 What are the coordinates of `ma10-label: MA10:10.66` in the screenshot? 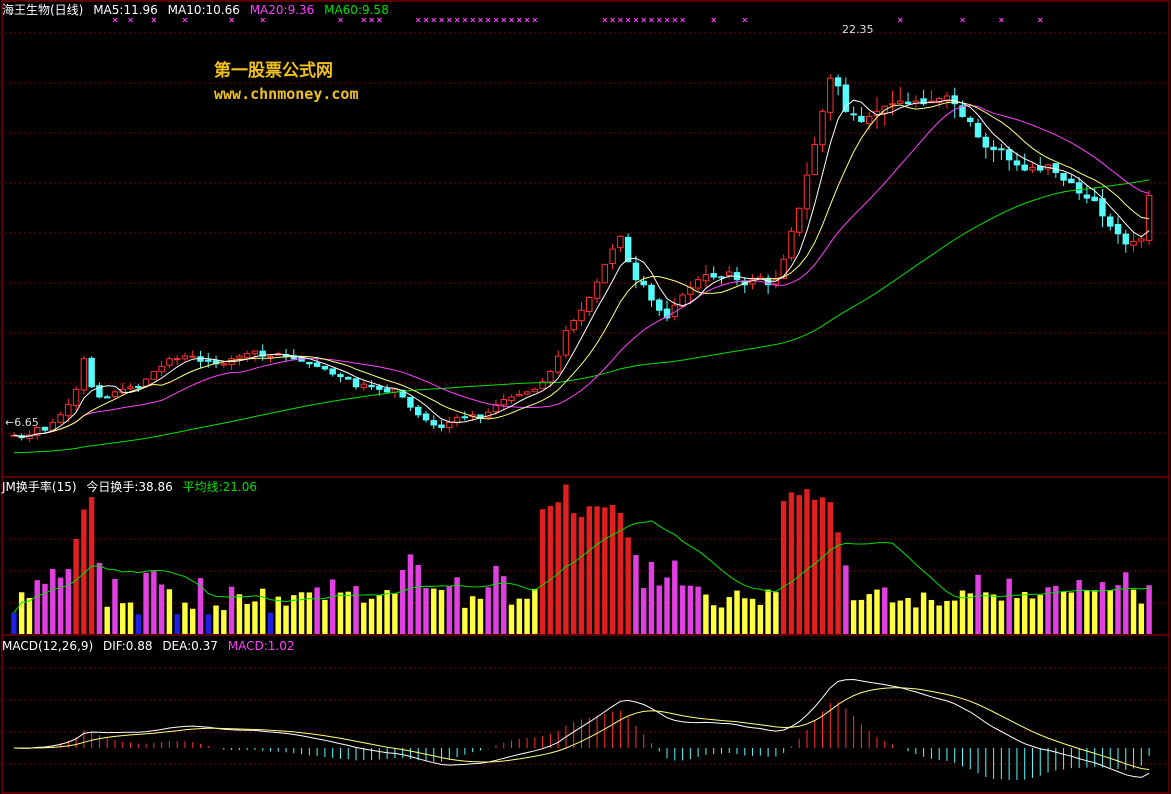 It's located at (203, 10).